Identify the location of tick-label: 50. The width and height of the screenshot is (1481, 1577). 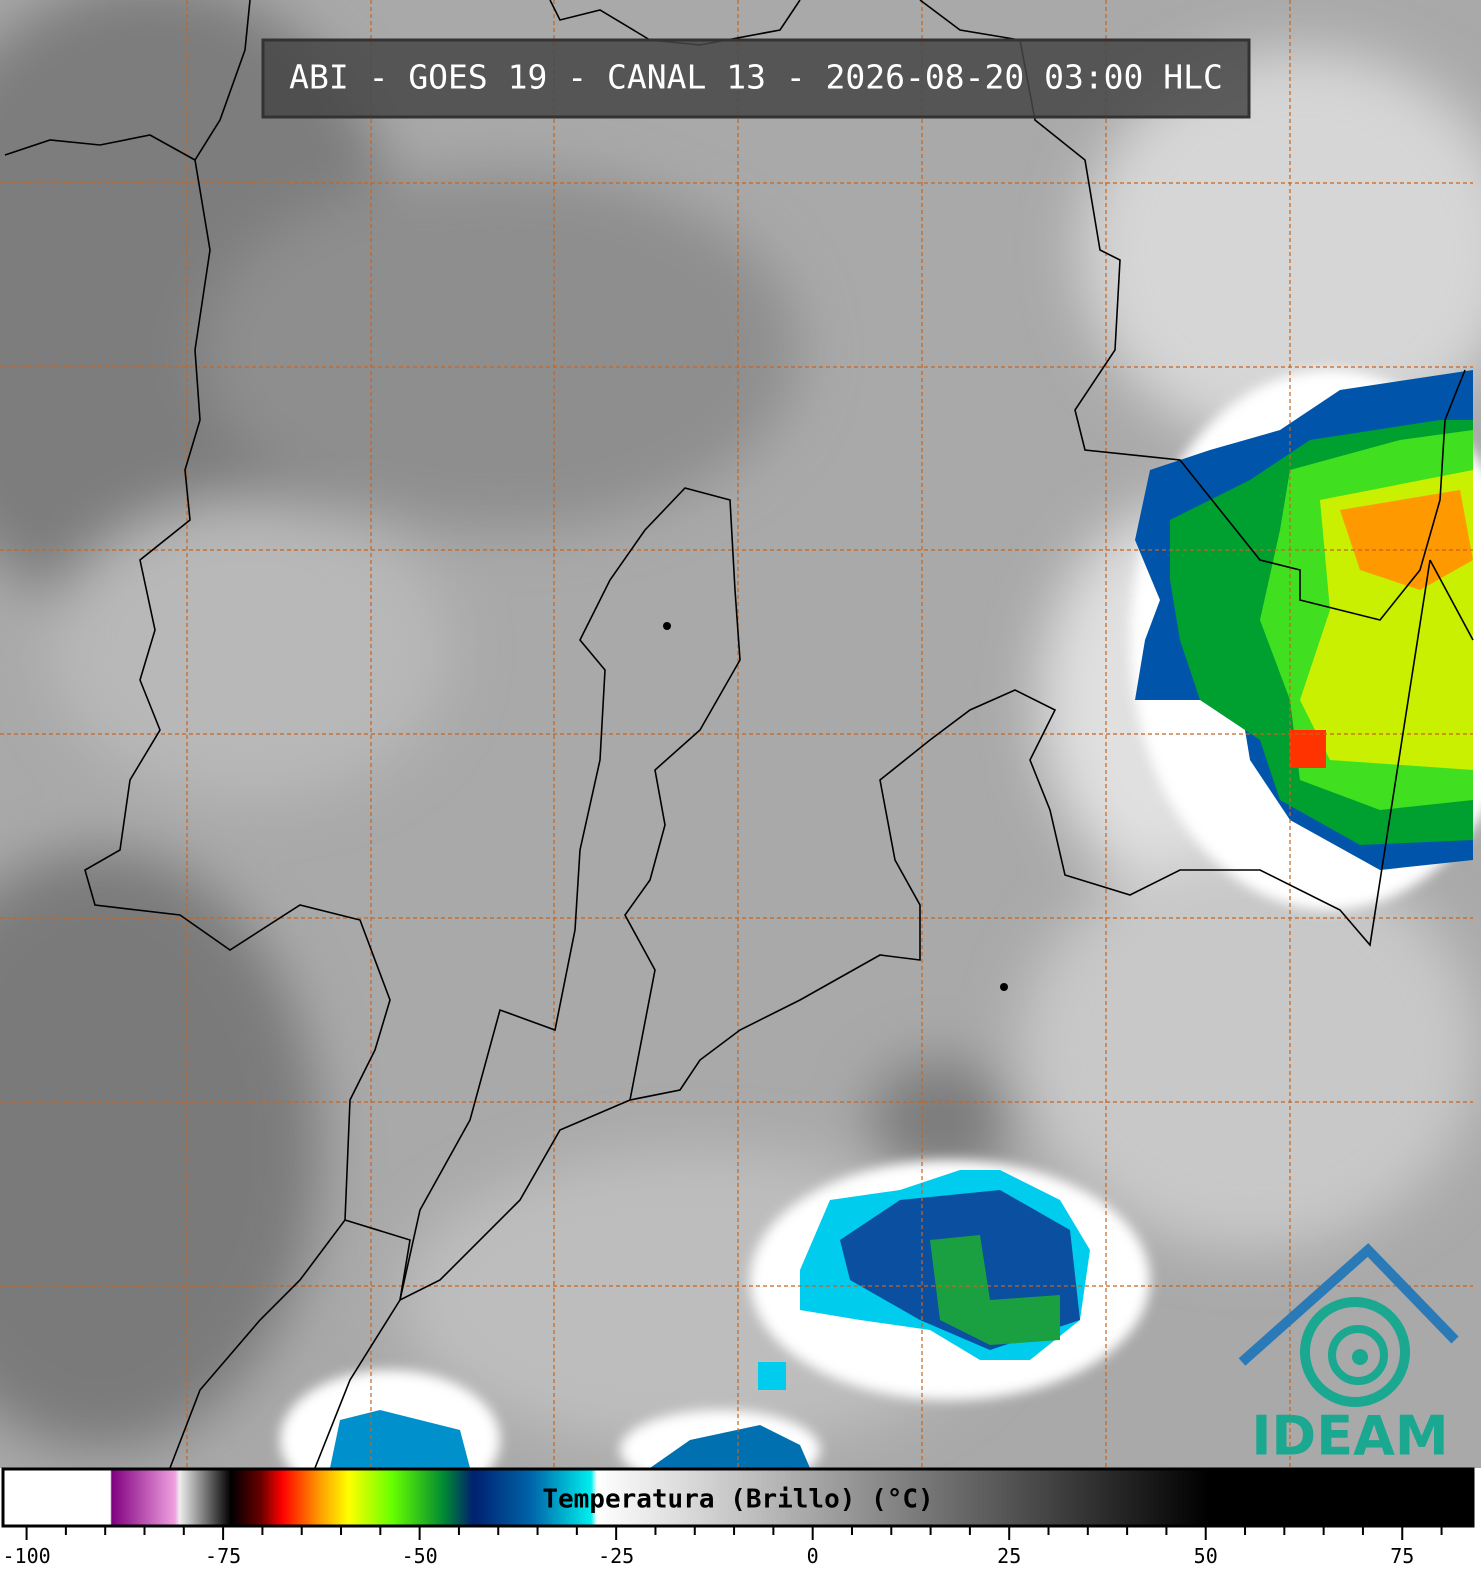
(1206, 1556).